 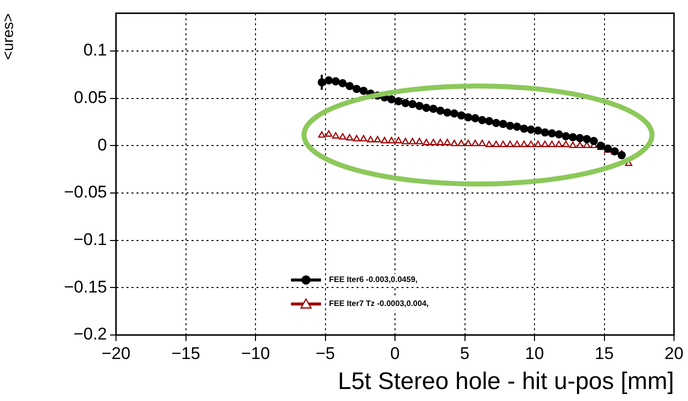 What do you see at coordinates (534, 353) in the screenshot?
I see `x-tick-label: 10` at bounding box center [534, 353].